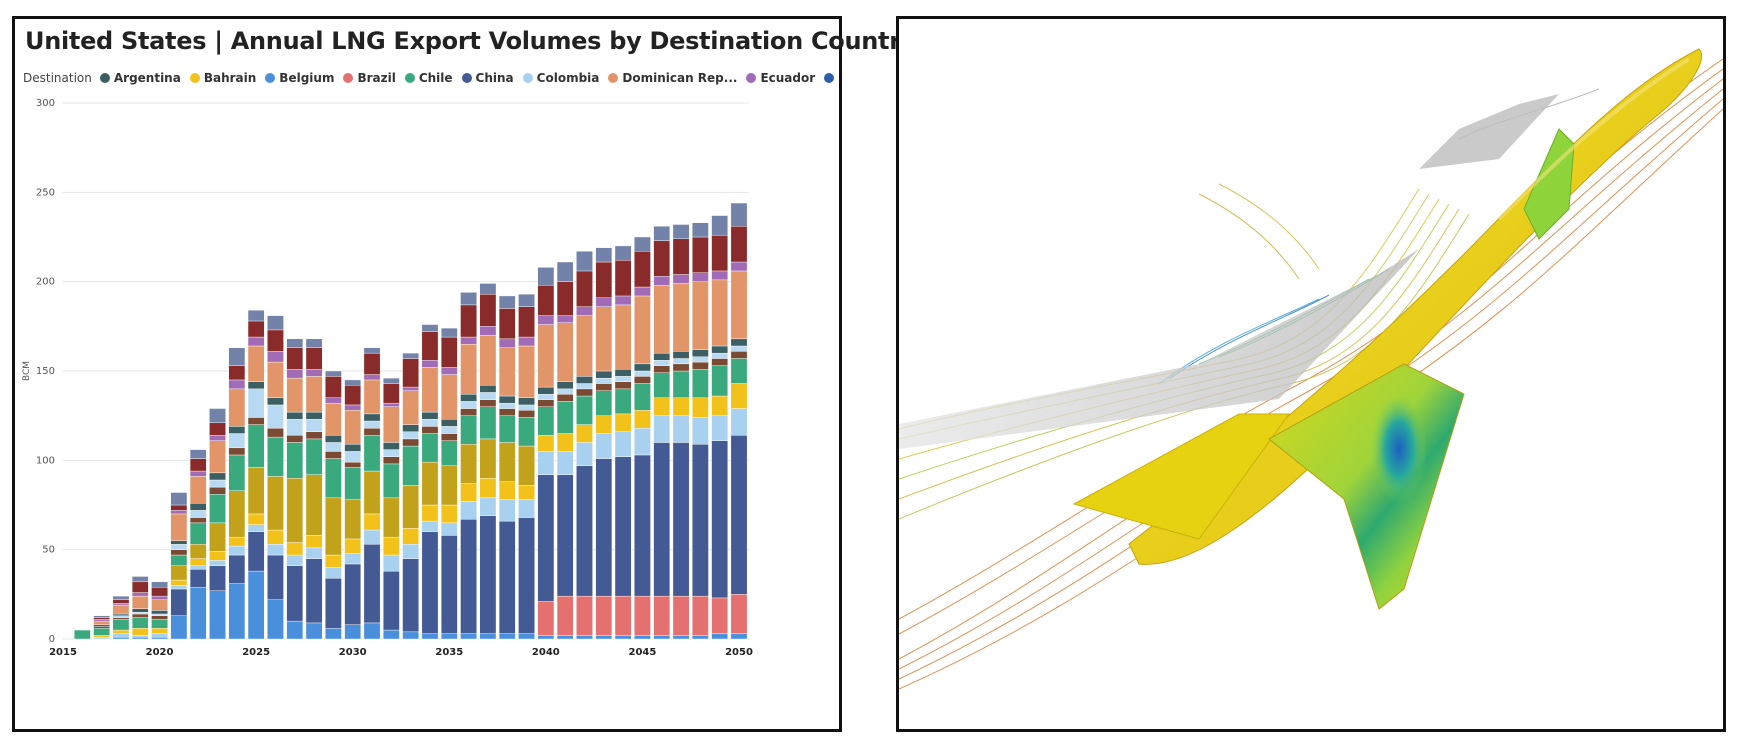 The width and height of the screenshot is (1737, 745). What do you see at coordinates (780, 78) in the screenshot?
I see `legend-item: Ecuador` at bounding box center [780, 78].